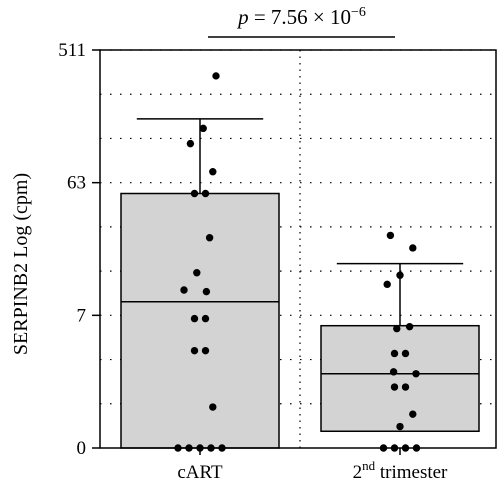  What do you see at coordinates (242, 17) in the screenshot?
I see `p-symbol: p` at bounding box center [242, 17].